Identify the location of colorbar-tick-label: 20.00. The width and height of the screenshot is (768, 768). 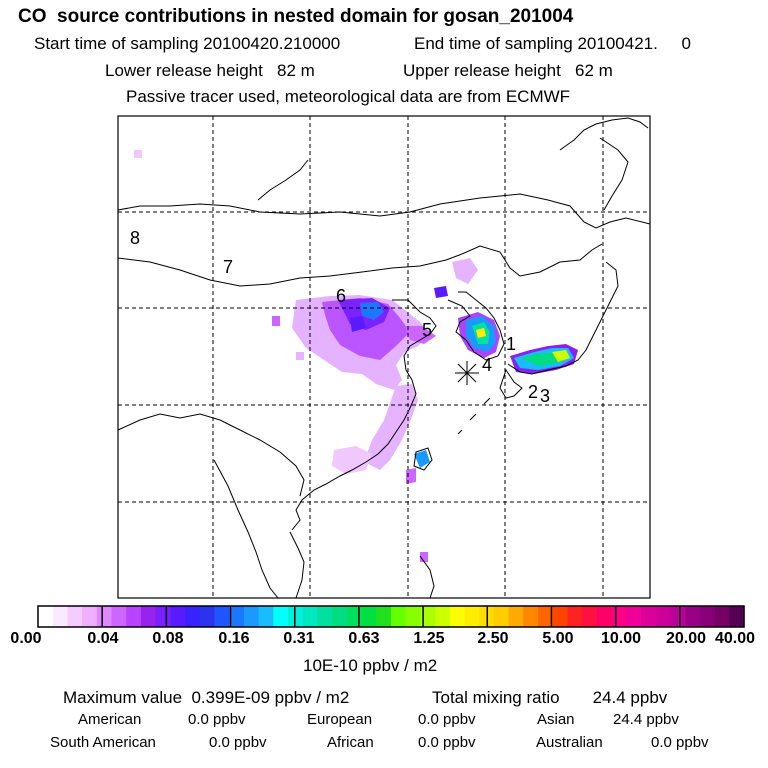
(686, 638).